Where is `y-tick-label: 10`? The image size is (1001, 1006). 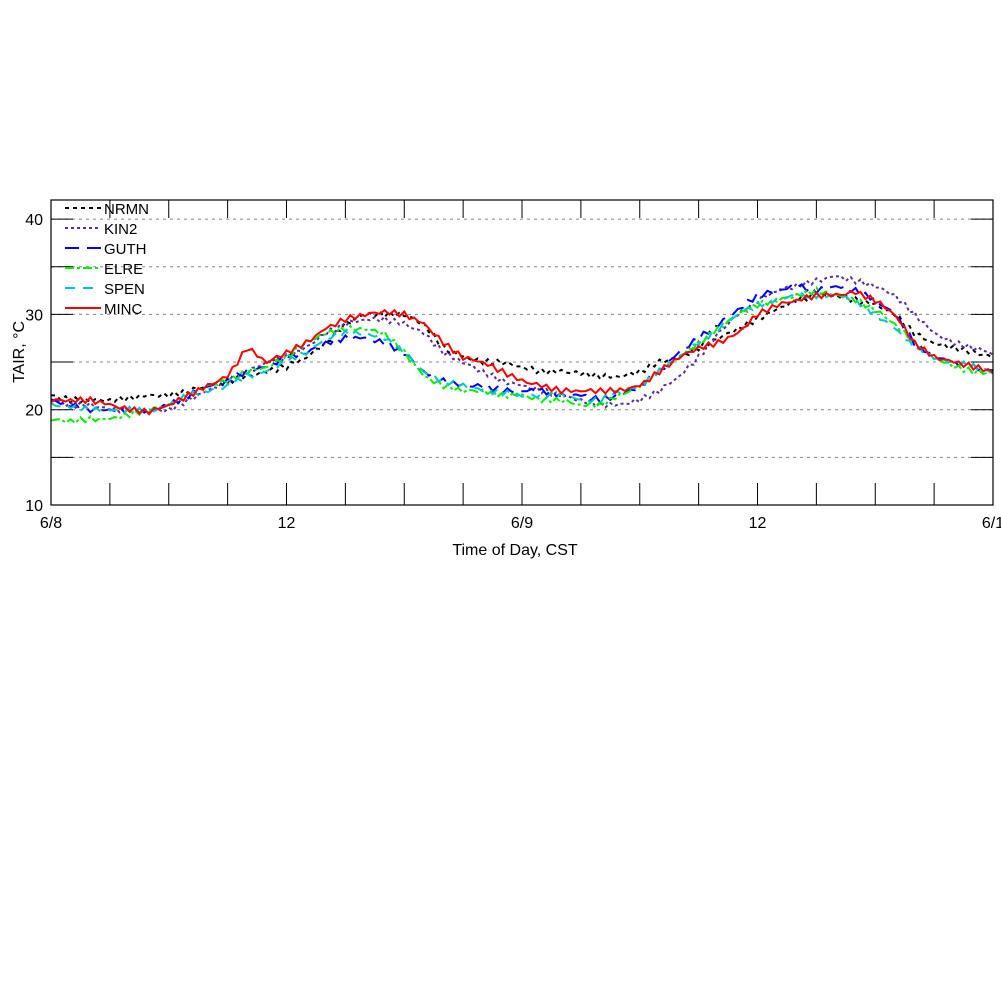
y-tick-label: 10 is located at coordinates (34, 506).